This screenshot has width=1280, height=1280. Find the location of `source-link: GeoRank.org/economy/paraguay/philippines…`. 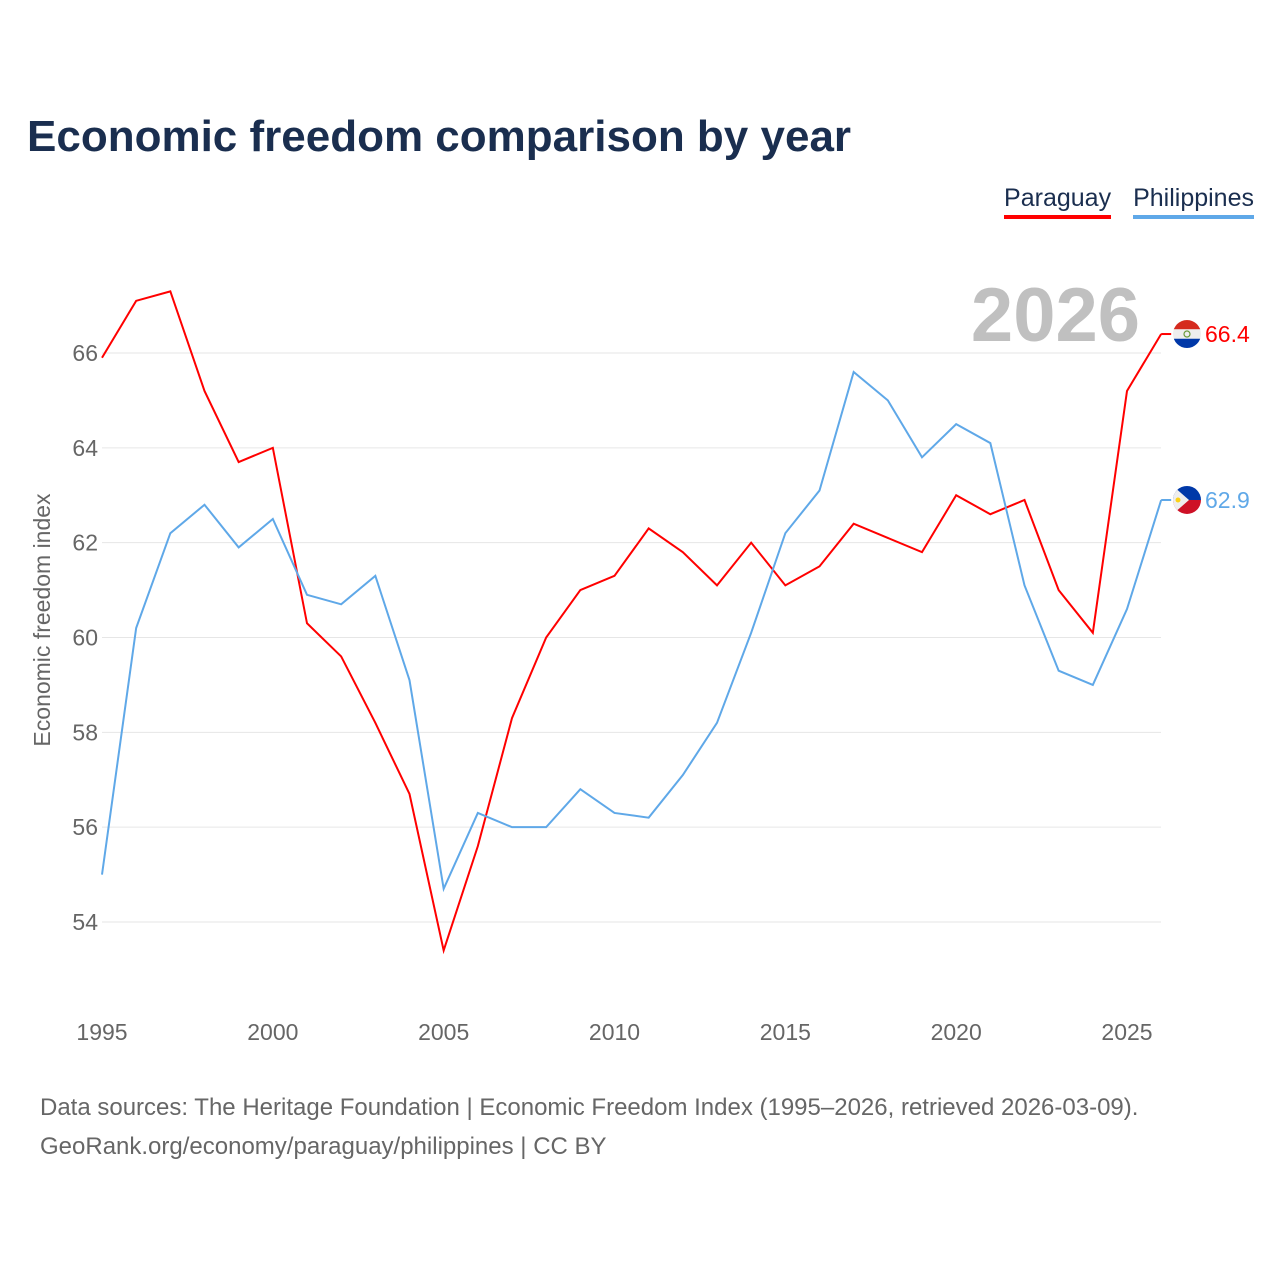

source-link: GeoRank.org/economy/paraguay/philippines… is located at coordinates (323, 1146).